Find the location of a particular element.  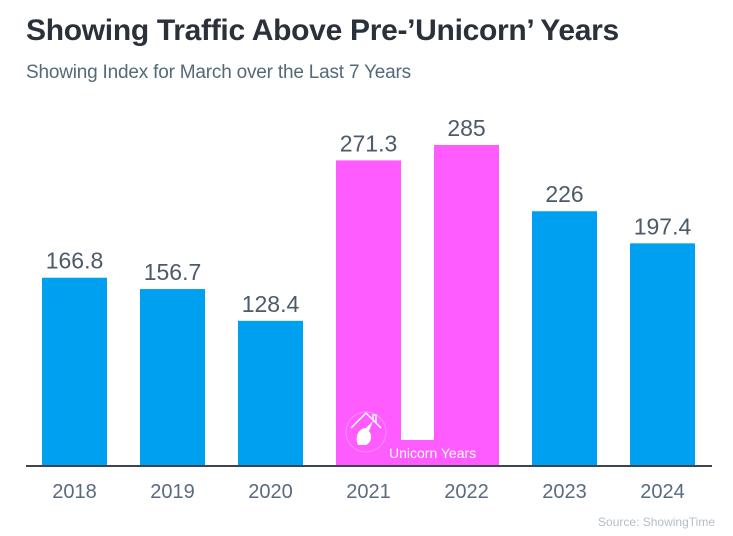

x-tick-label-2021: 2021 is located at coordinates (368, 492).